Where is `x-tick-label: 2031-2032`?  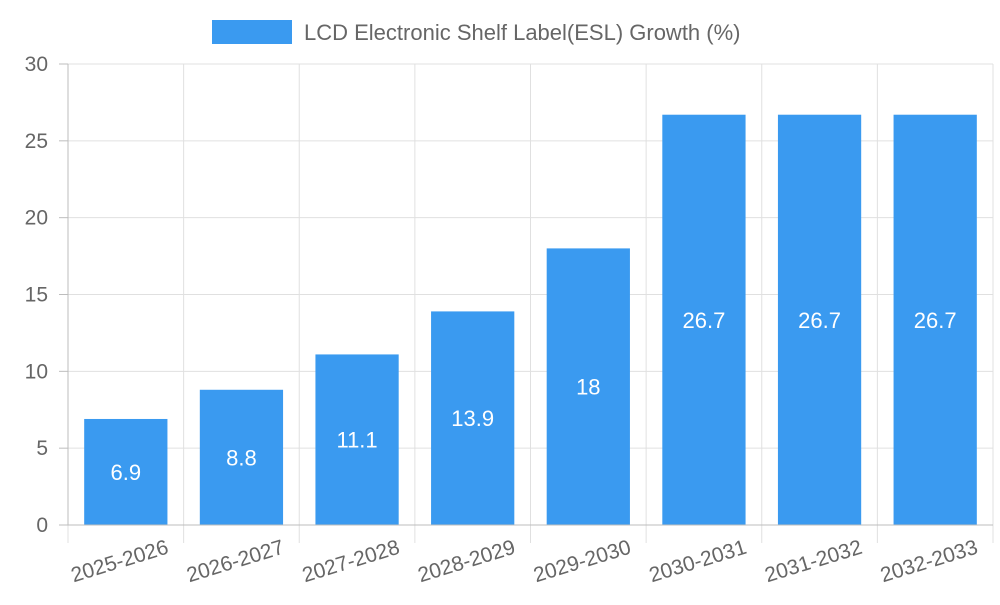
x-tick-label: 2031-2032 is located at coordinates (813, 561).